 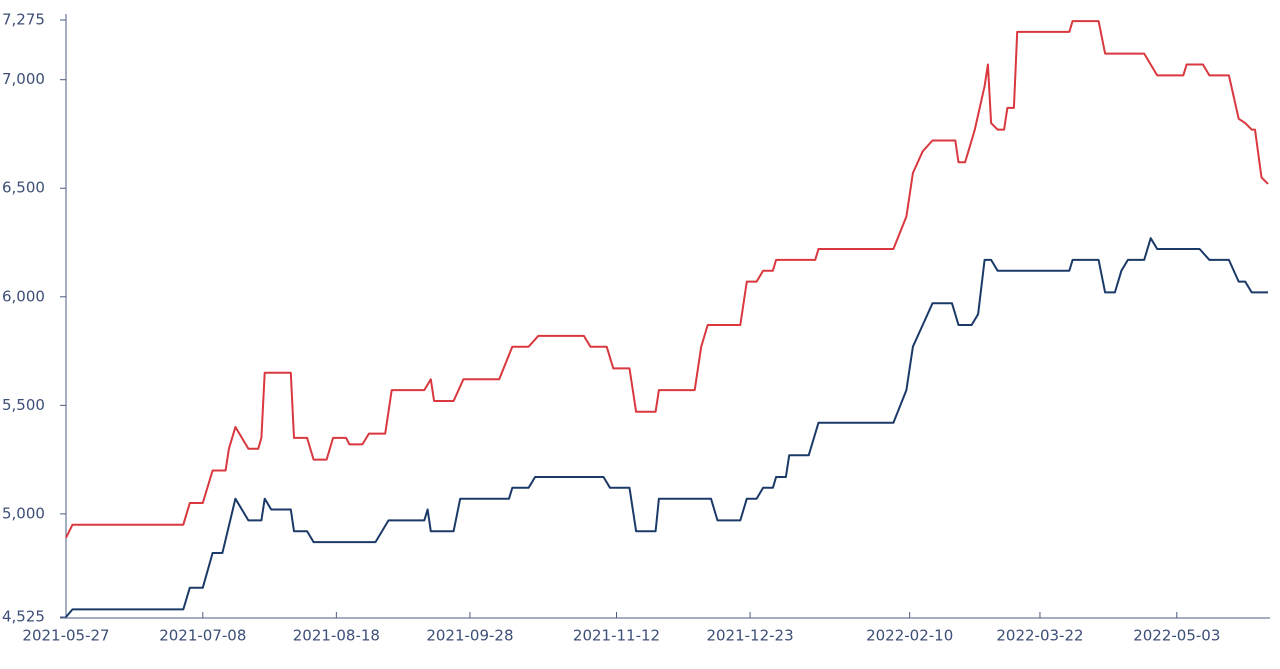 What do you see at coordinates (336, 636) in the screenshot?
I see `x-tick-label: 2021-08-18` at bounding box center [336, 636].